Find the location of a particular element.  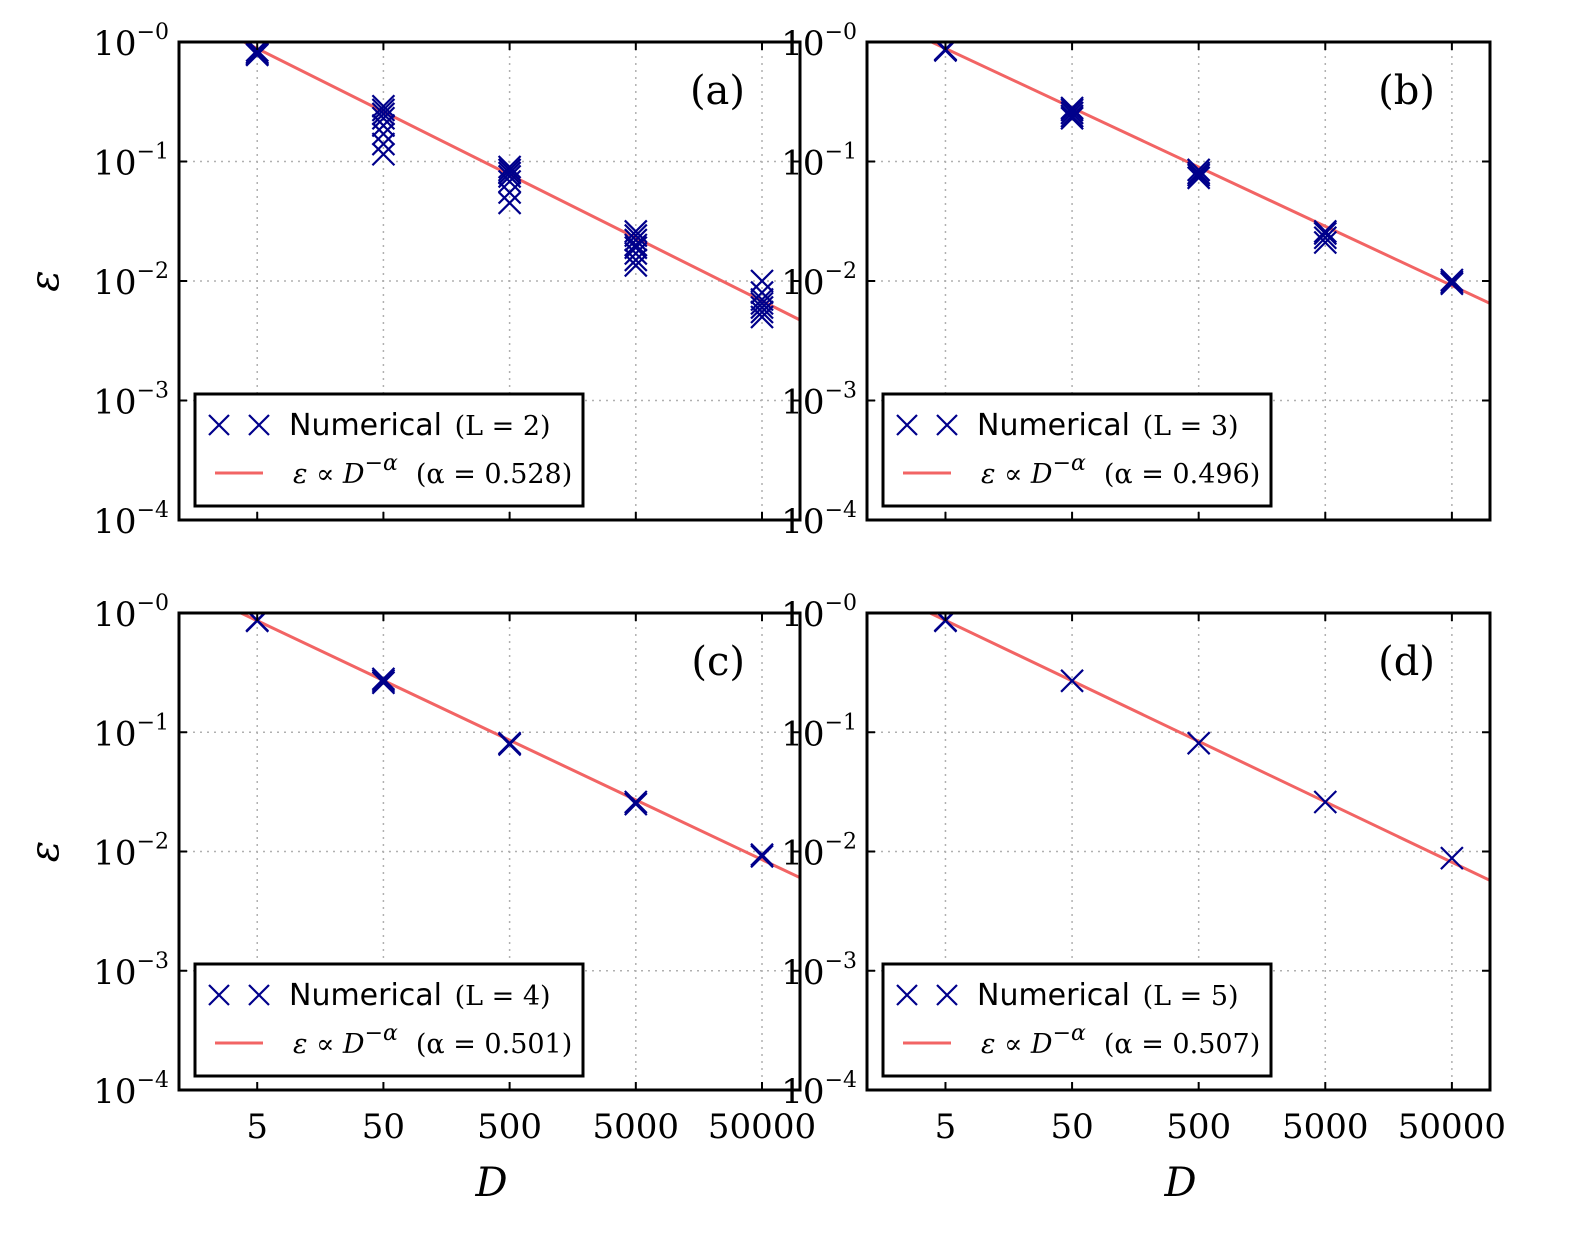

legend: Numerical (L = 4) ε ∝ D−α (α = 0.501) is located at coordinates (389, 1020).